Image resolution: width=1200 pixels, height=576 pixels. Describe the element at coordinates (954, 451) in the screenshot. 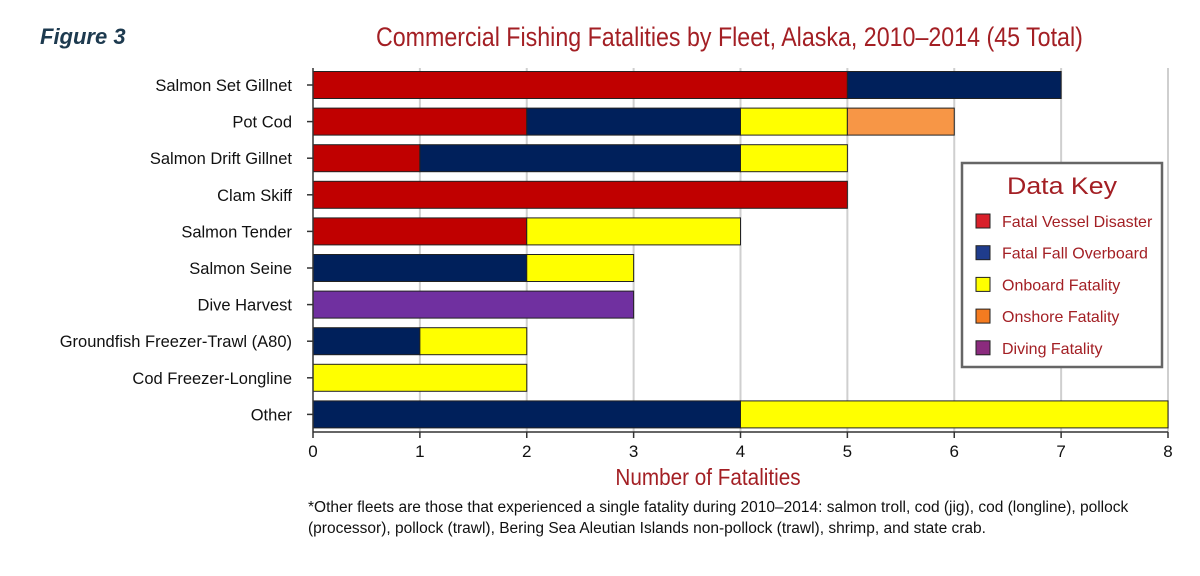

I see `x-tick-label: 6` at that location.